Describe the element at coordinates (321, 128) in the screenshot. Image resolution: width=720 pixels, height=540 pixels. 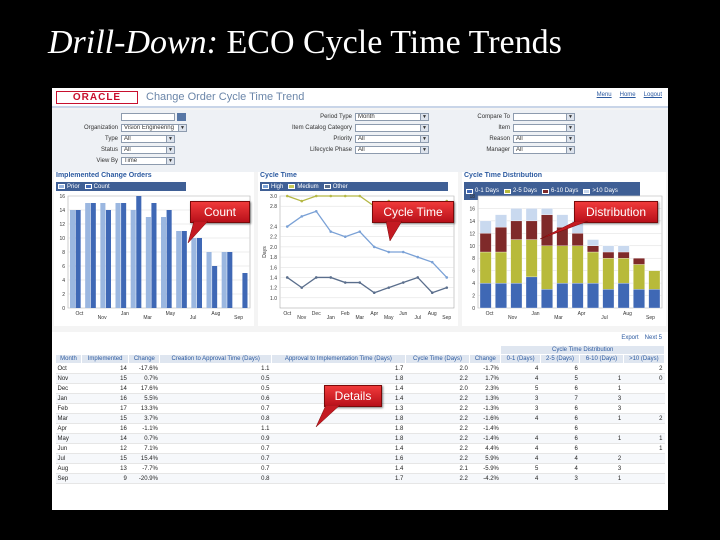
I see `filter-label: Item Catalog Category` at that location.